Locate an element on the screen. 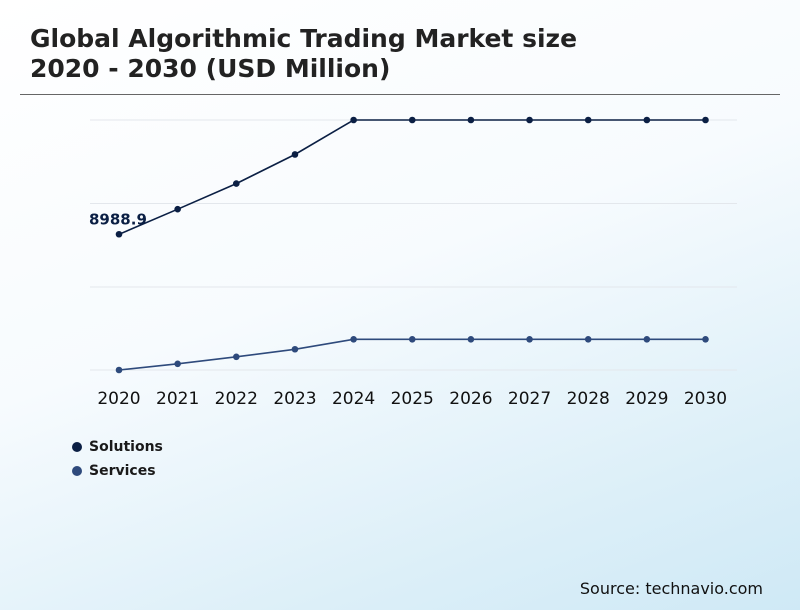 The width and height of the screenshot is (800, 610). series-line-solutions is located at coordinates (412, 177).